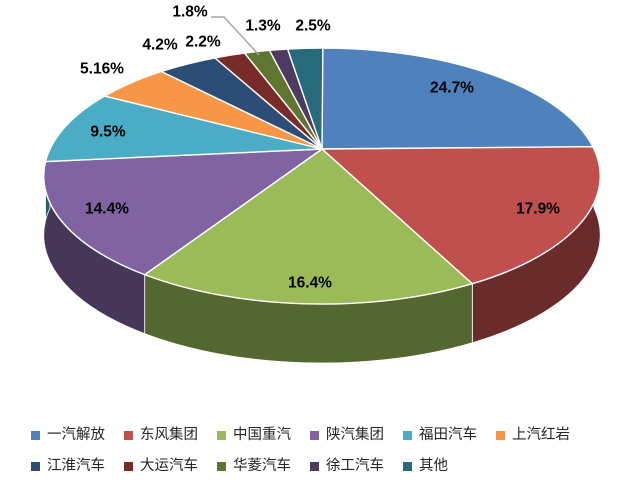 The width and height of the screenshot is (643, 497). Describe the element at coordinates (76, 466) in the screenshot. I see `legend-label-6: 江淮汽车` at that location.